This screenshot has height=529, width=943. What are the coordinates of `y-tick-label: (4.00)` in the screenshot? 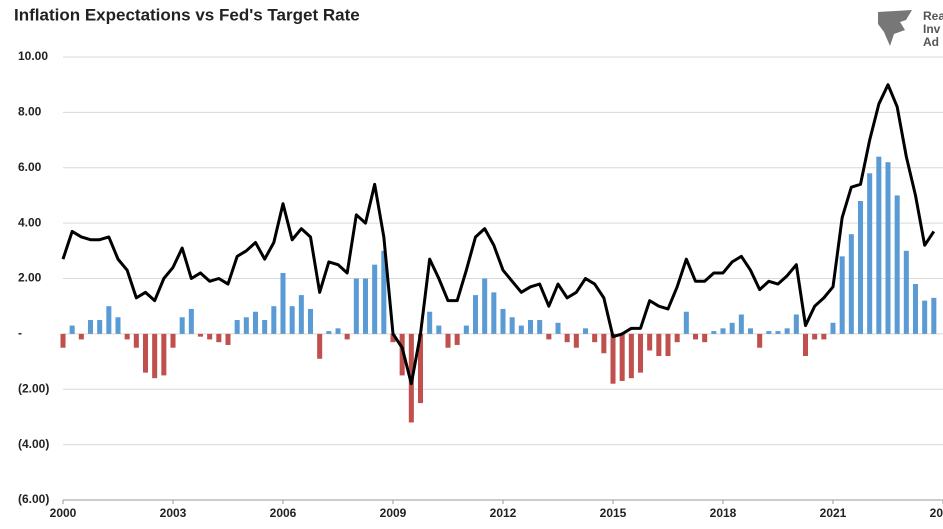 It's located at (33, 444).